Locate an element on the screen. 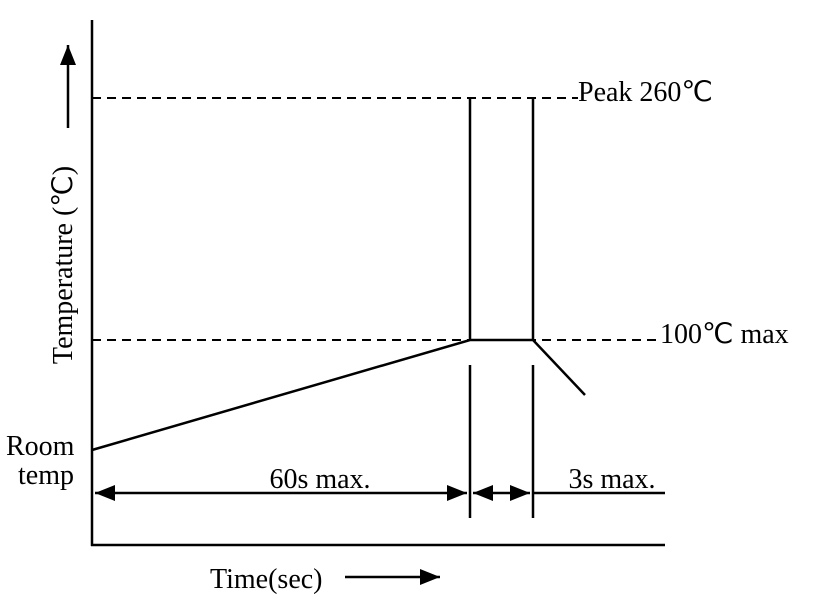 The image size is (820, 610). room-label: Room is located at coordinates (40, 446).